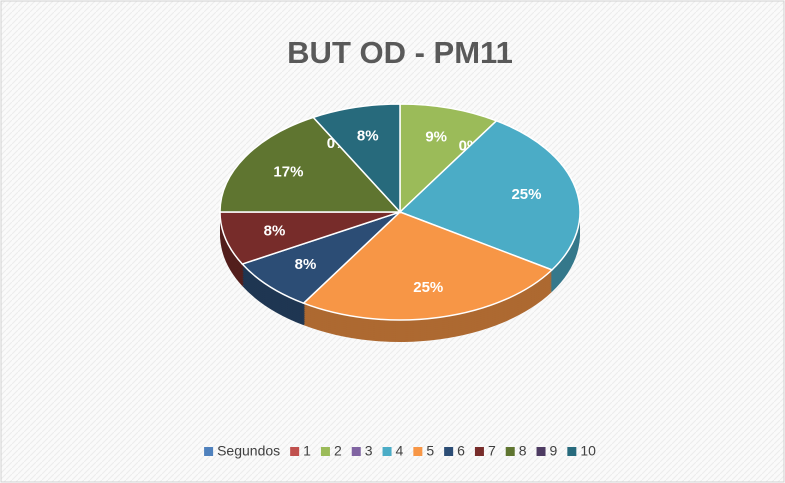 The height and width of the screenshot is (483, 785). I want to click on legend-label: 6, so click(461, 451).